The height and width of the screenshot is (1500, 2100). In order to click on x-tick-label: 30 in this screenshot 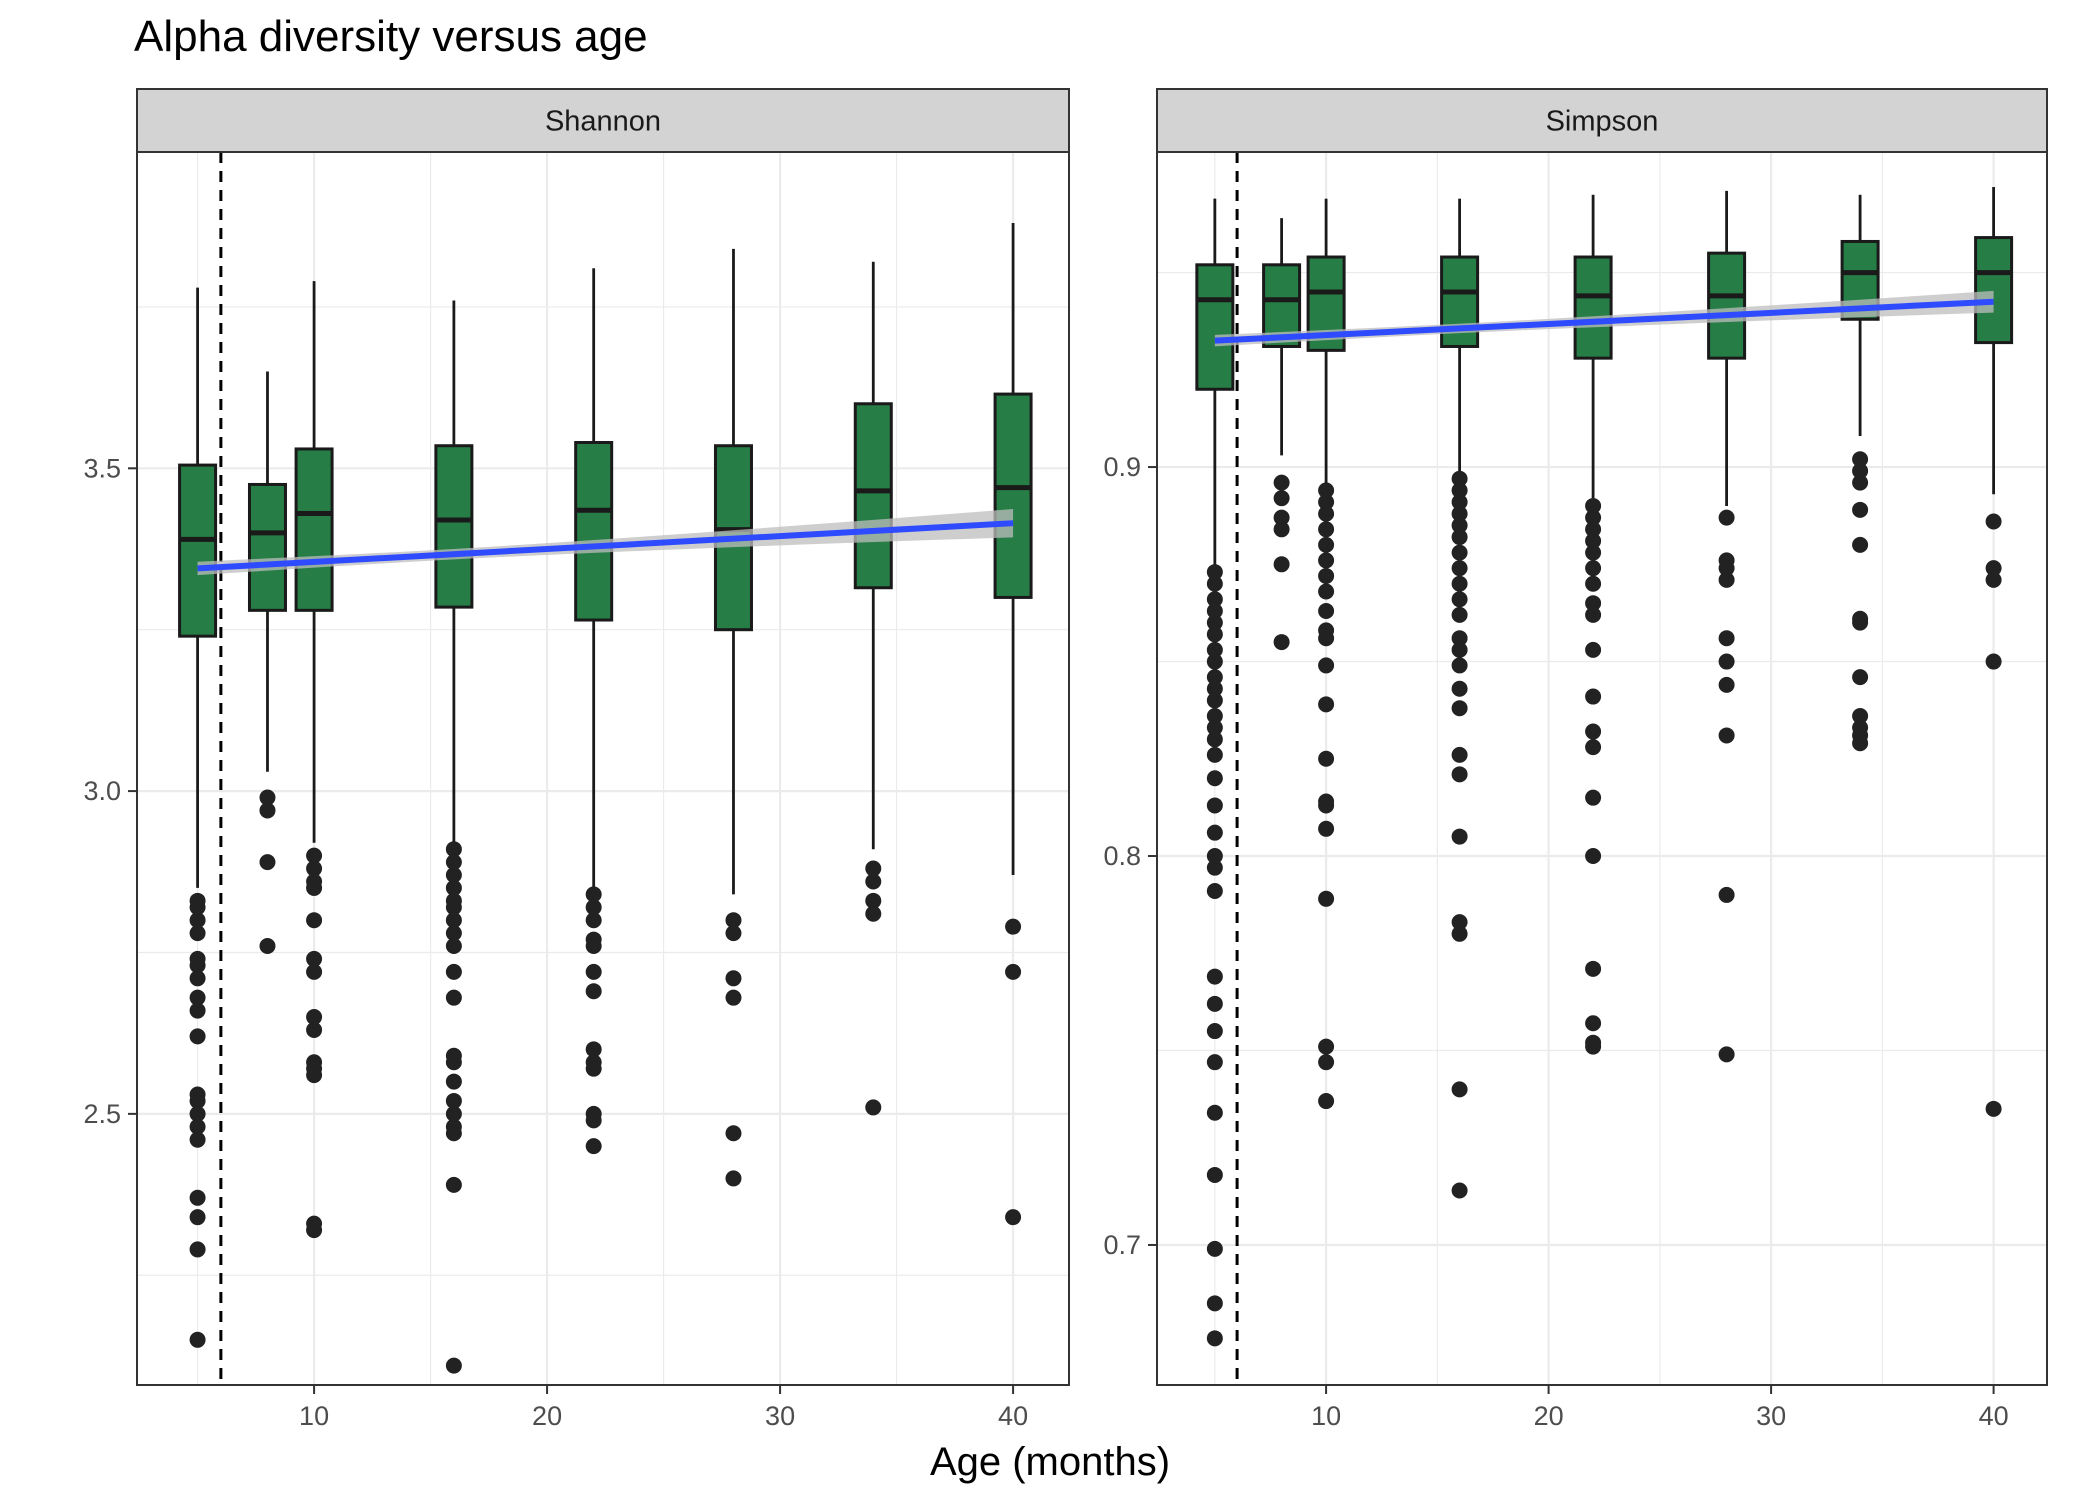, I will do `click(1771, 1416)`.